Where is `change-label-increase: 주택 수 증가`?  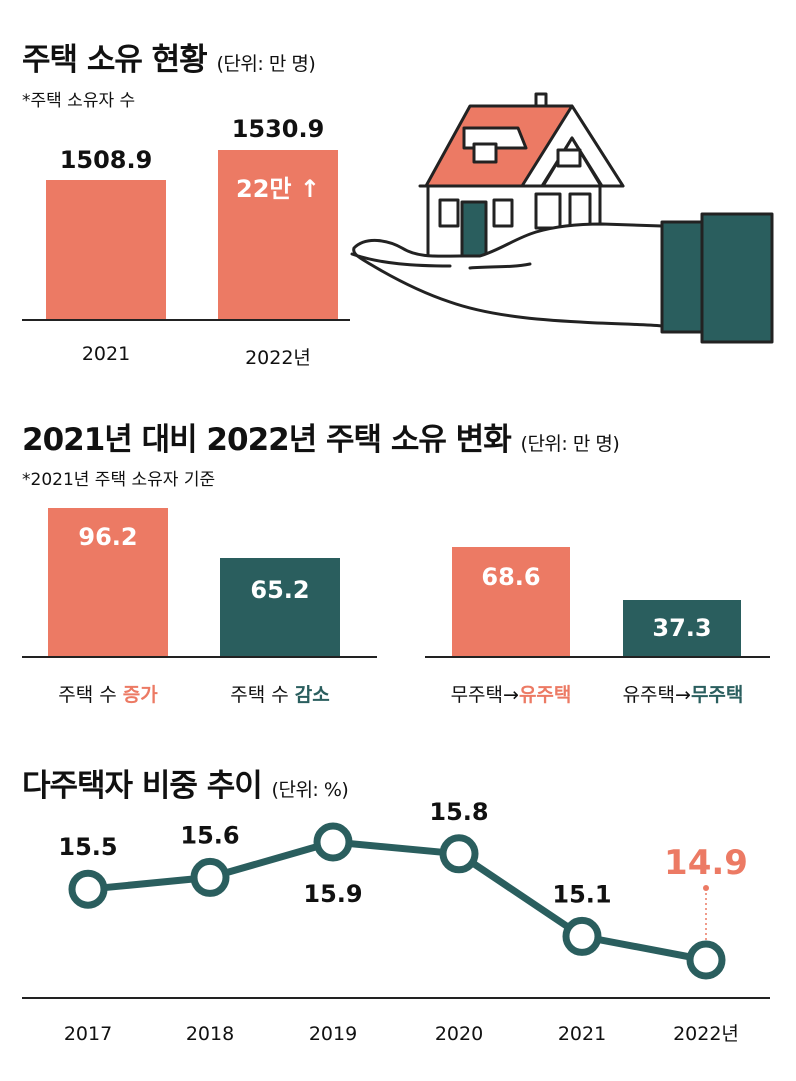 change-label-increase: 주택 수 증가 is located at coordinates (108, 695).